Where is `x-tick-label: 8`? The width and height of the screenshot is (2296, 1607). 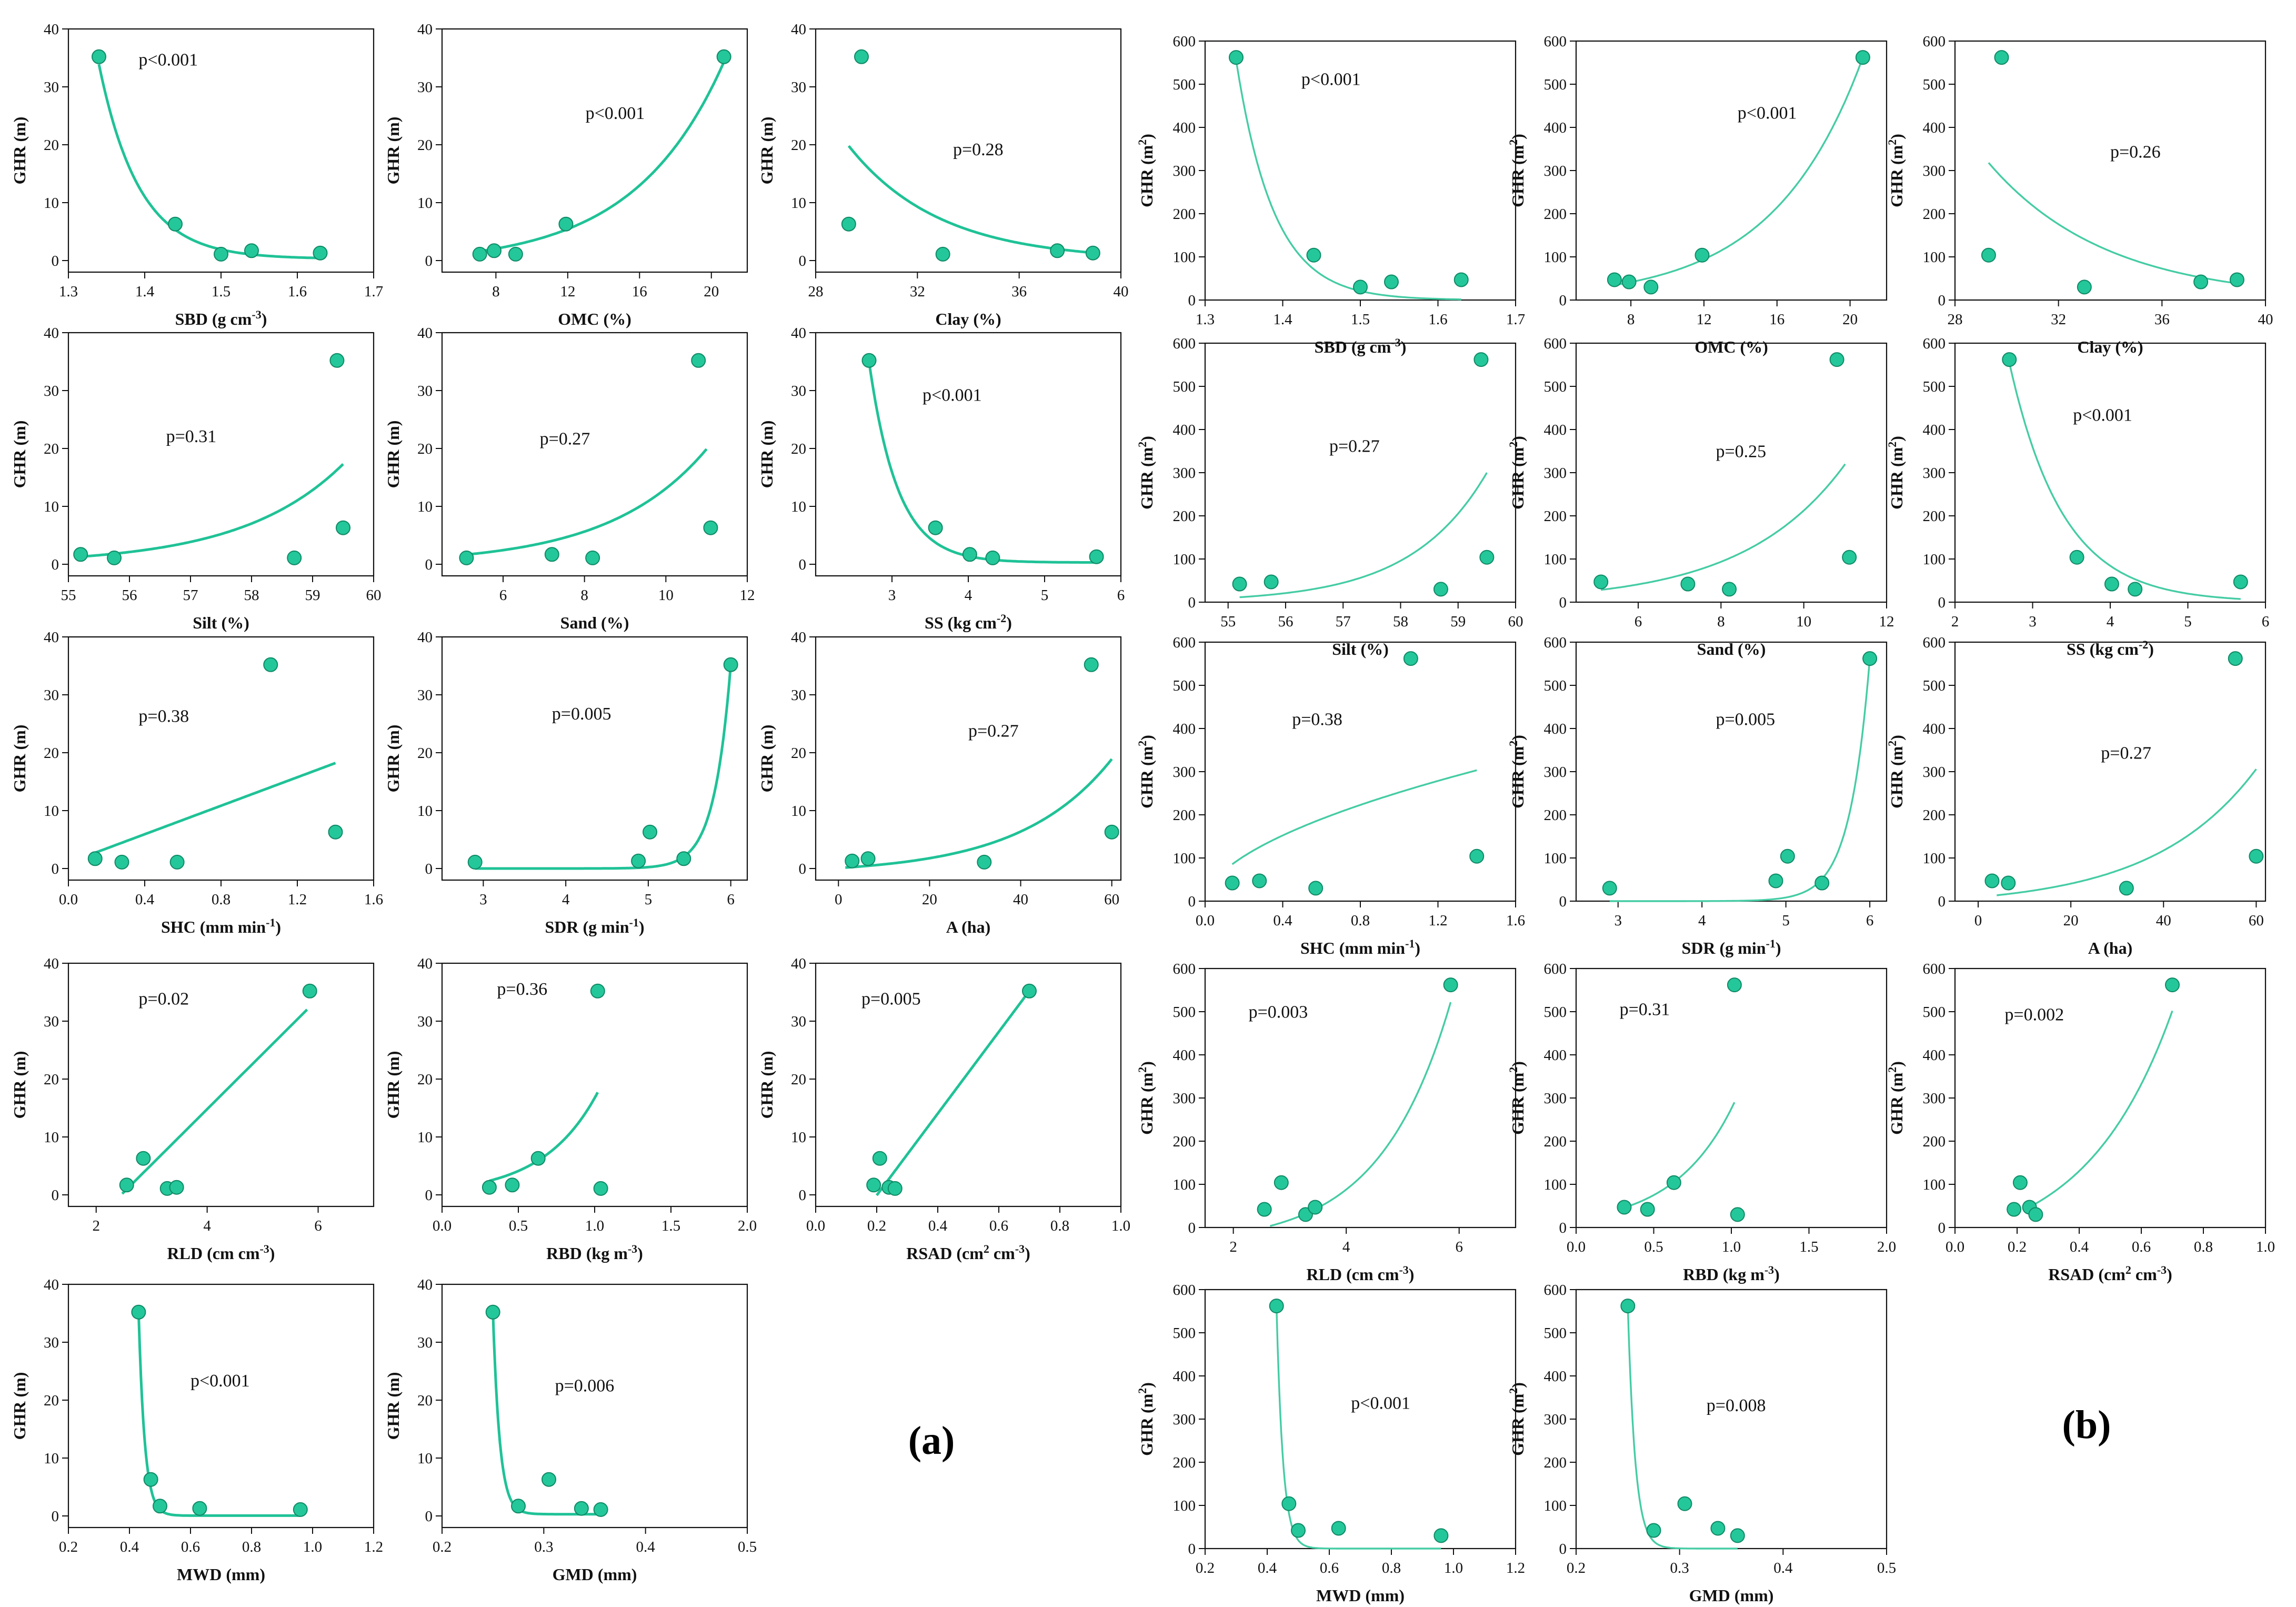 x-tick-label: 8 is located at coordinates (496, 291).